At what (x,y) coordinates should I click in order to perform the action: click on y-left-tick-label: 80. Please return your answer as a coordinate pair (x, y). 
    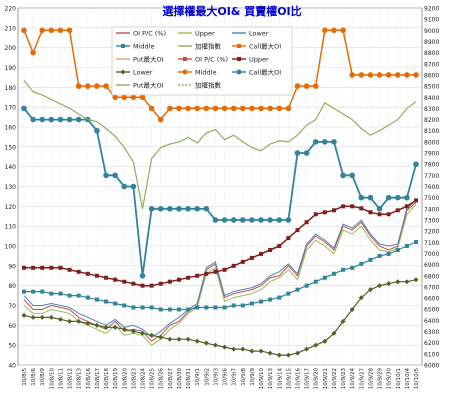
    Looking at the image, I should click on (12, 286).